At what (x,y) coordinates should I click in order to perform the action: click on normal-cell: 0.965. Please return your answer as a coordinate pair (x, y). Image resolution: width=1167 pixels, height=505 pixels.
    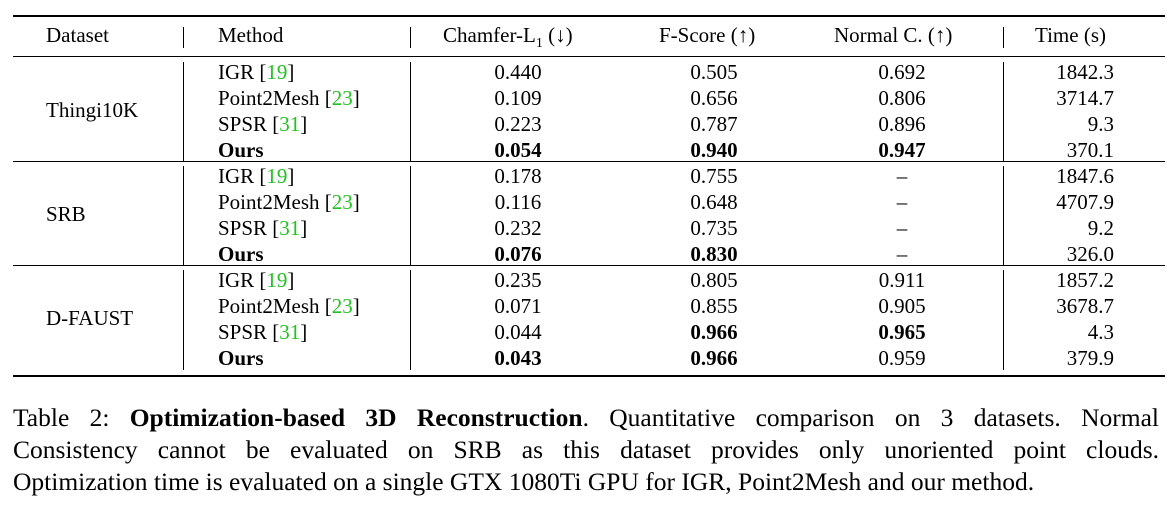
    Looking at the image, I should click on (902, 332).